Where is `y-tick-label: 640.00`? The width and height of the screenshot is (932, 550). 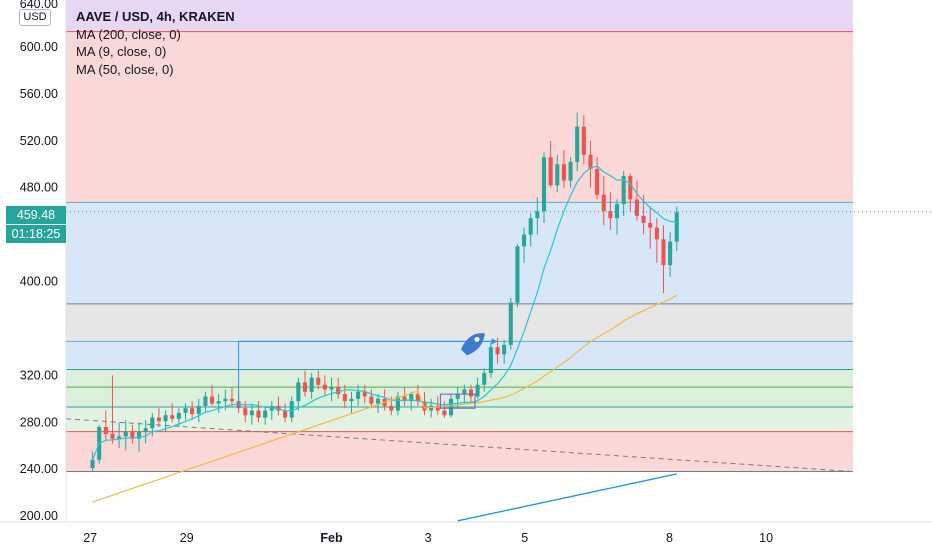
y-tick-label: 640.00 is located at coordinates (39, 5).